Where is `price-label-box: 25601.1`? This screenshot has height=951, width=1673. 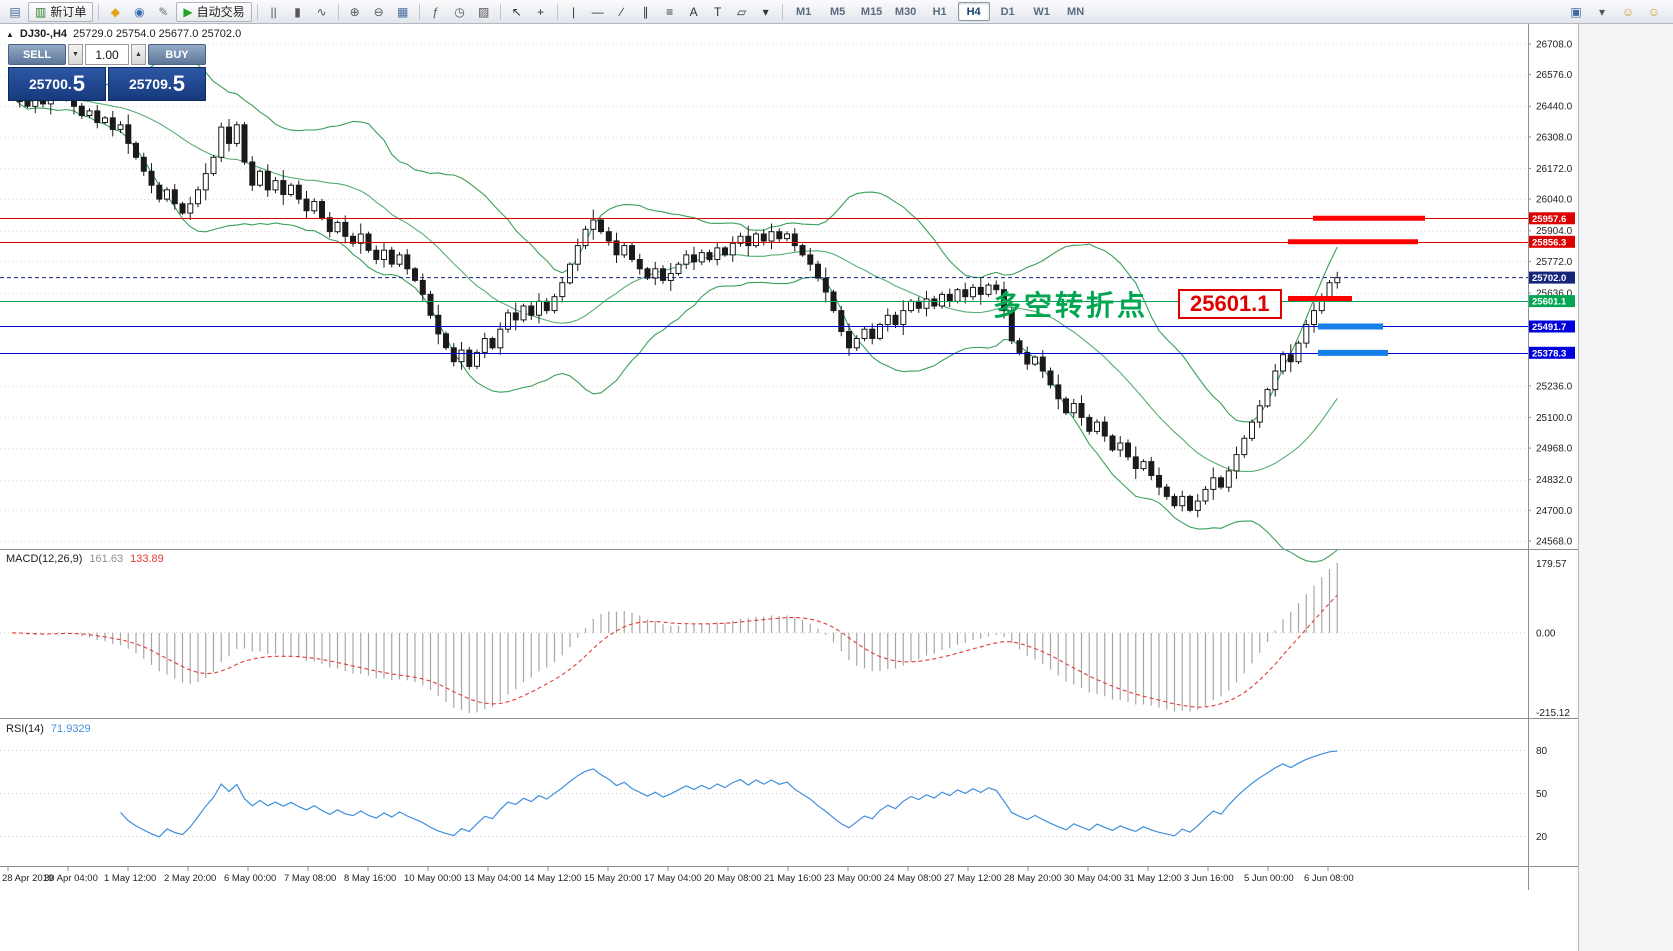
price-label-box: 25601.1 is located at coordinates (1552, 301).